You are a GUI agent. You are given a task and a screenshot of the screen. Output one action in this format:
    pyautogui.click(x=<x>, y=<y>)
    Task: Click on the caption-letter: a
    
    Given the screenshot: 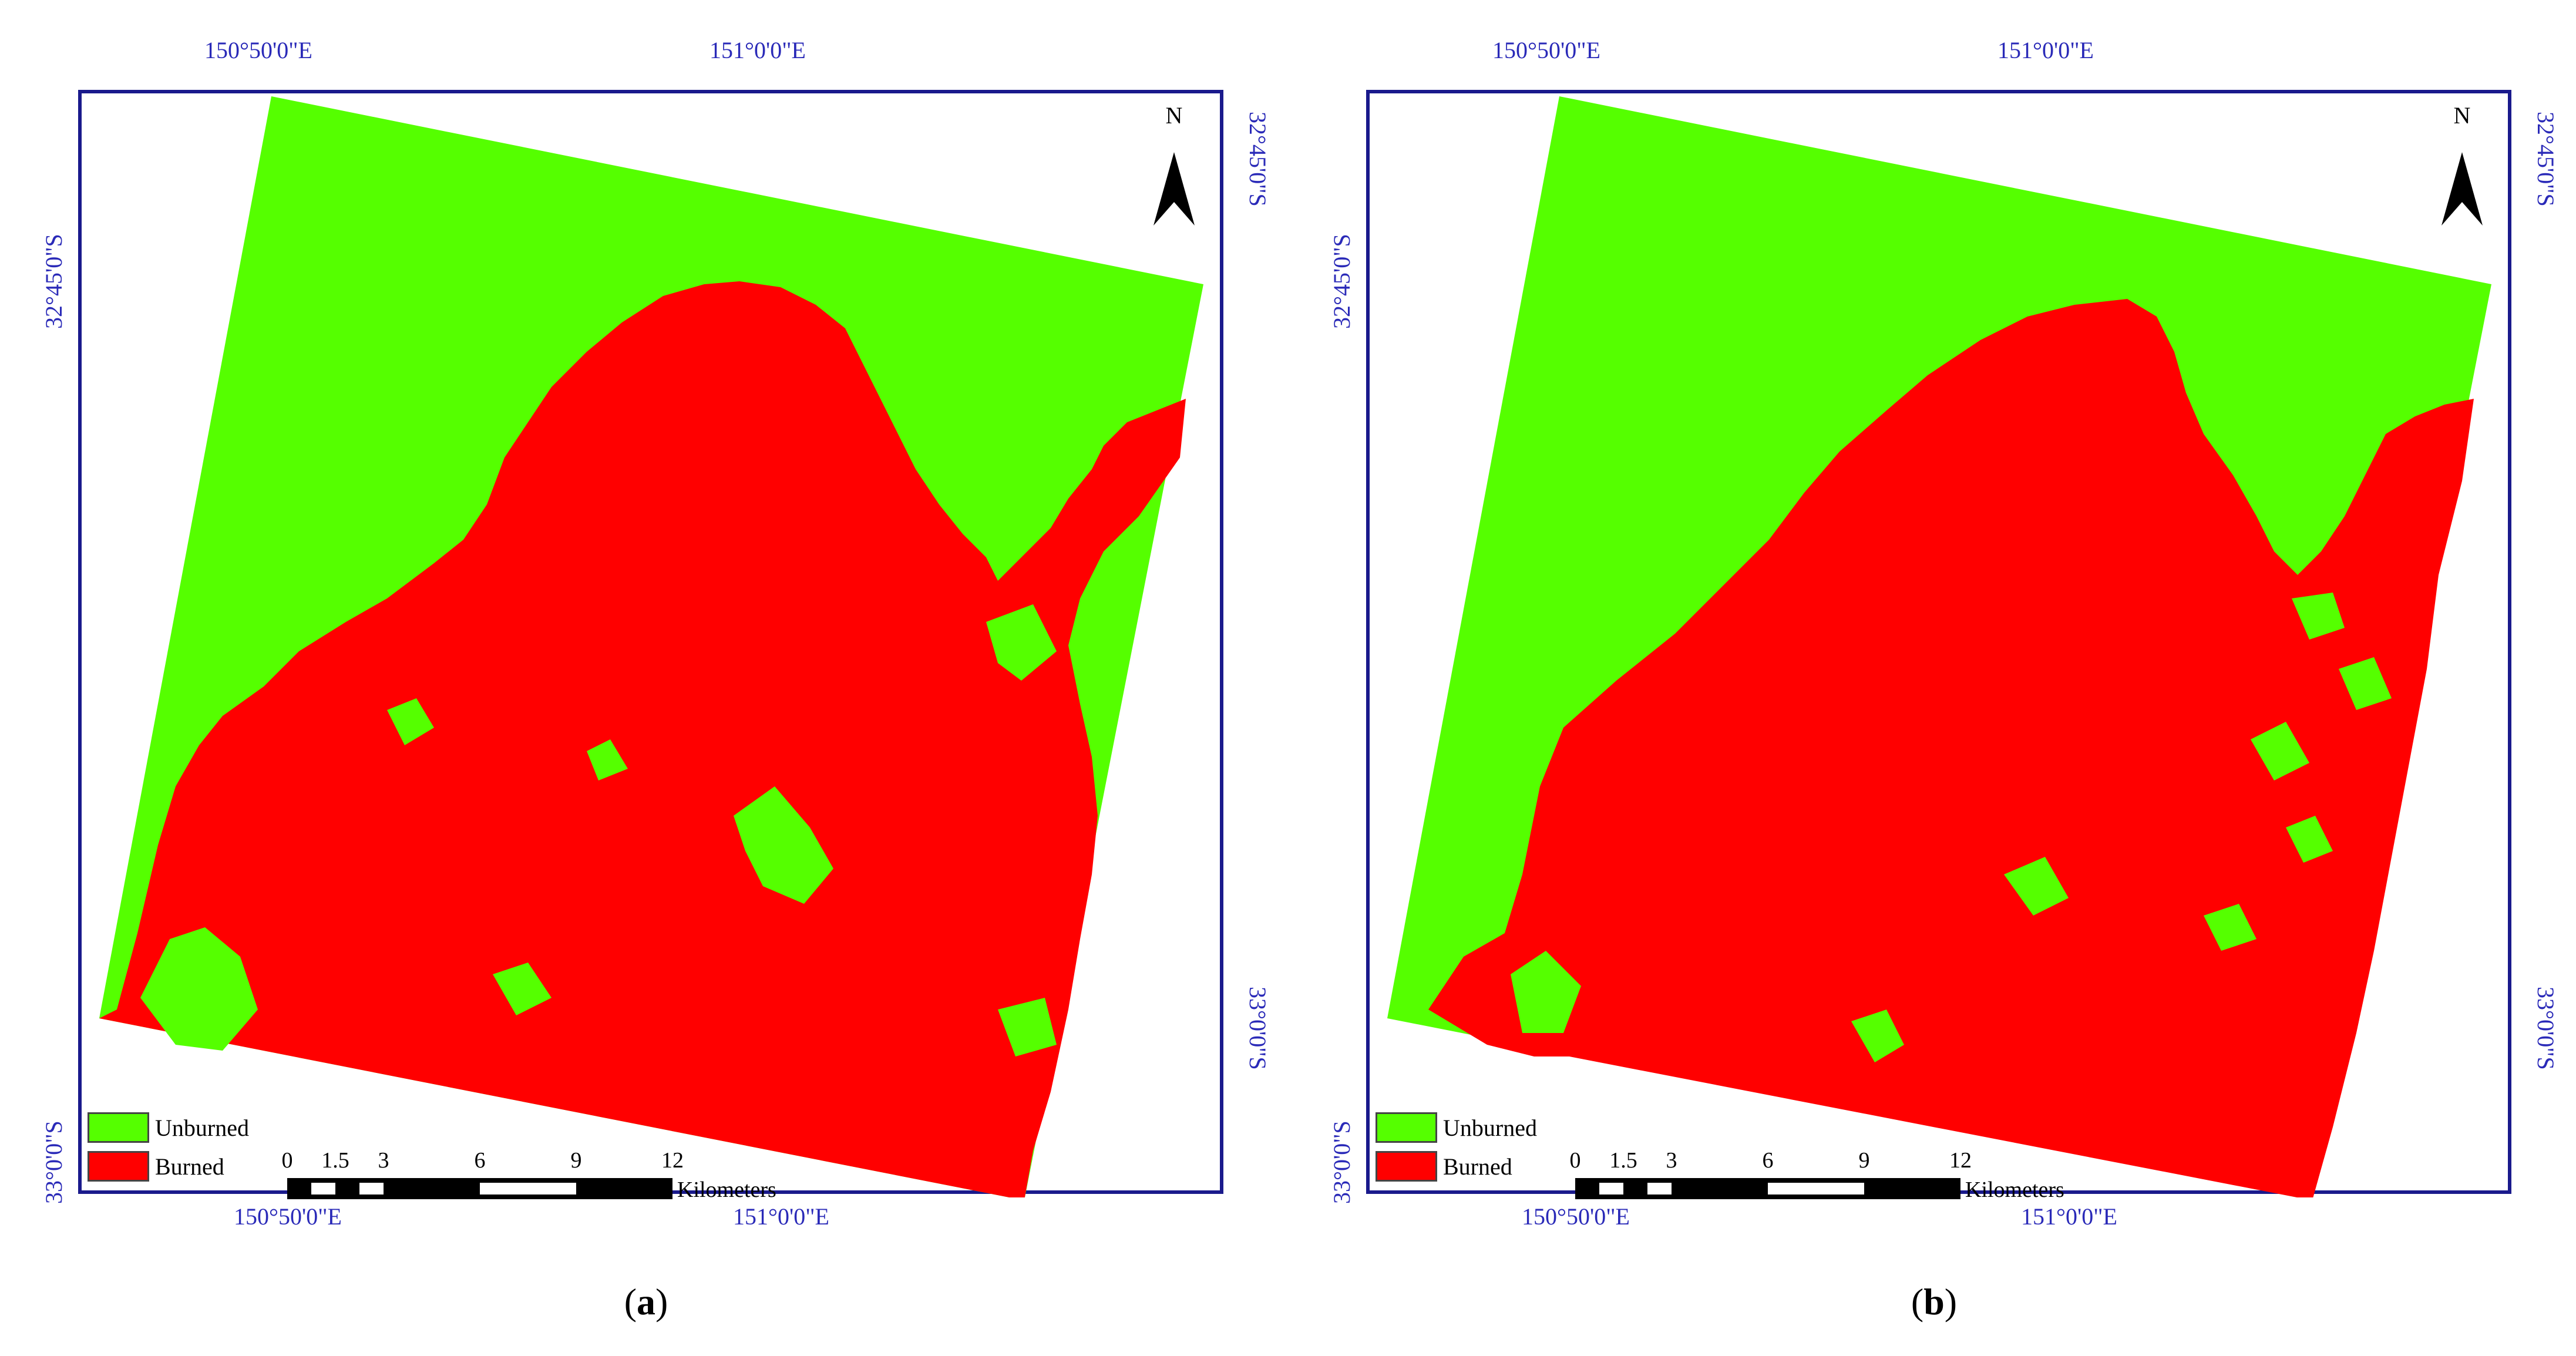 What is the action you would take?
    pyautogui.click(x=646, y=1302)
    